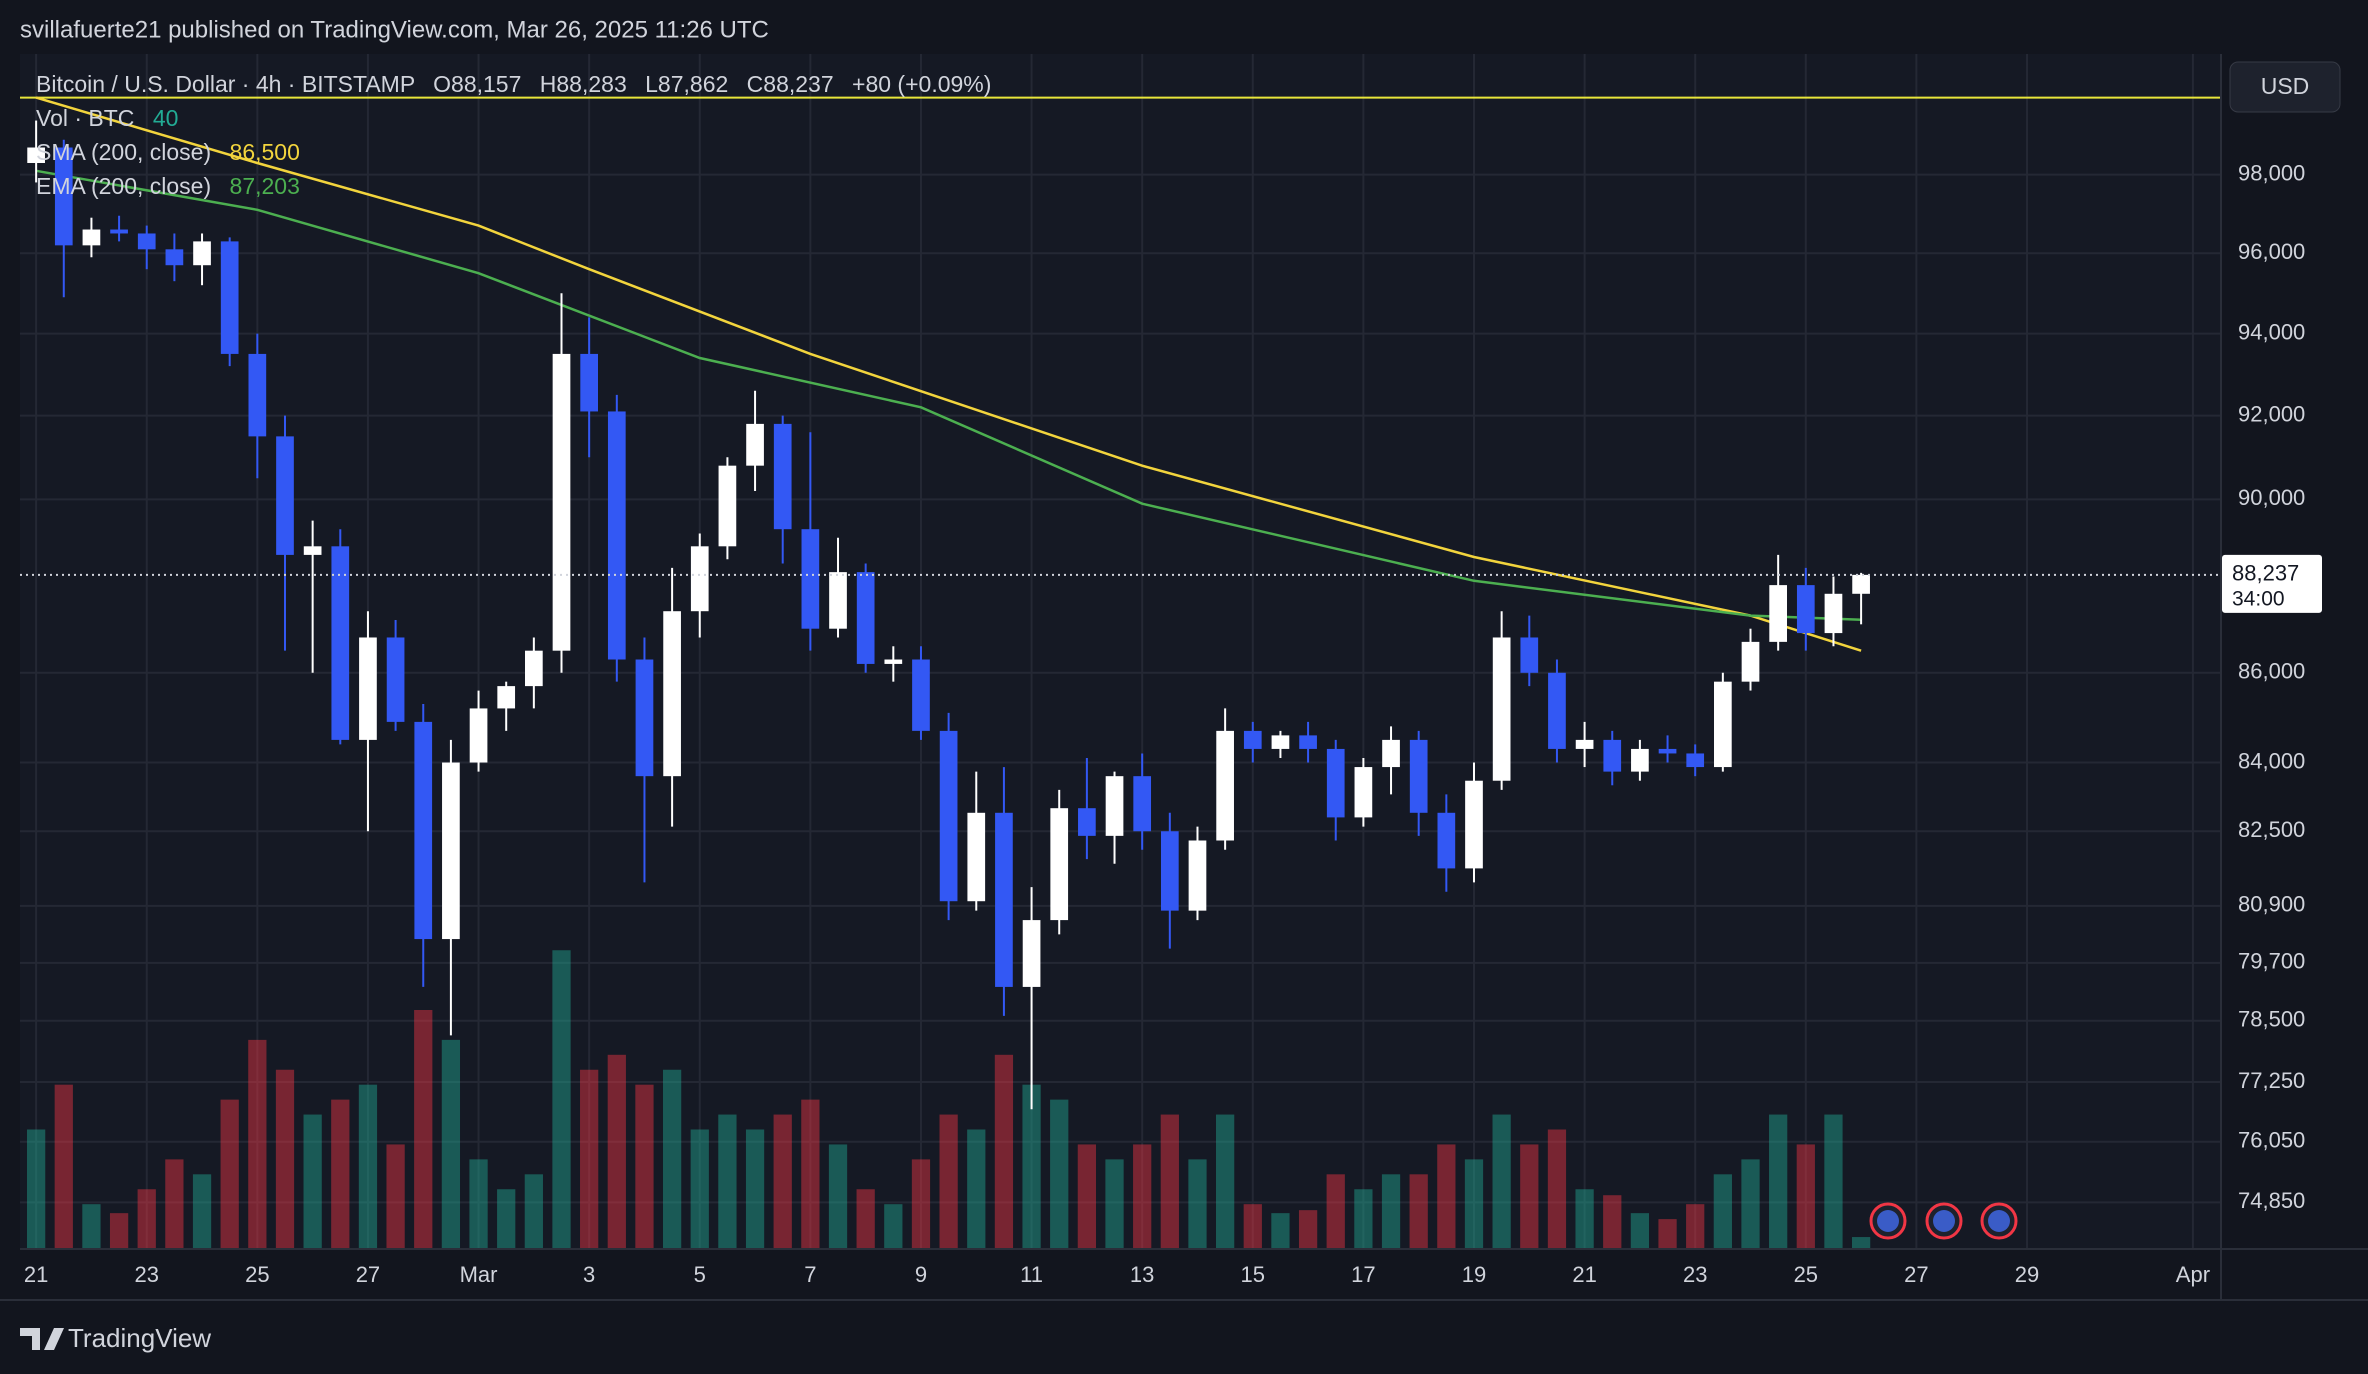  What do you see at coordinates (123, 152) in the screenshot?
I see `legend-name: SMA (200, close)` at bounding box center [123, 152].